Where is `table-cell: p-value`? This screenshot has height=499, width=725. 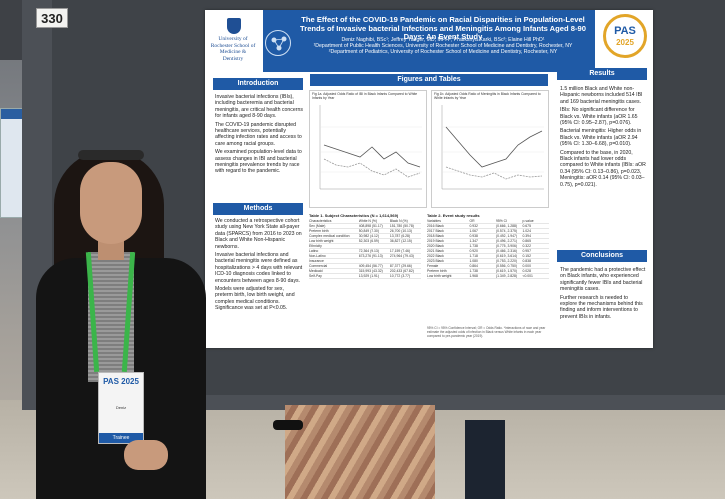
table-cell: p-value is located at coordinates (528, 221).